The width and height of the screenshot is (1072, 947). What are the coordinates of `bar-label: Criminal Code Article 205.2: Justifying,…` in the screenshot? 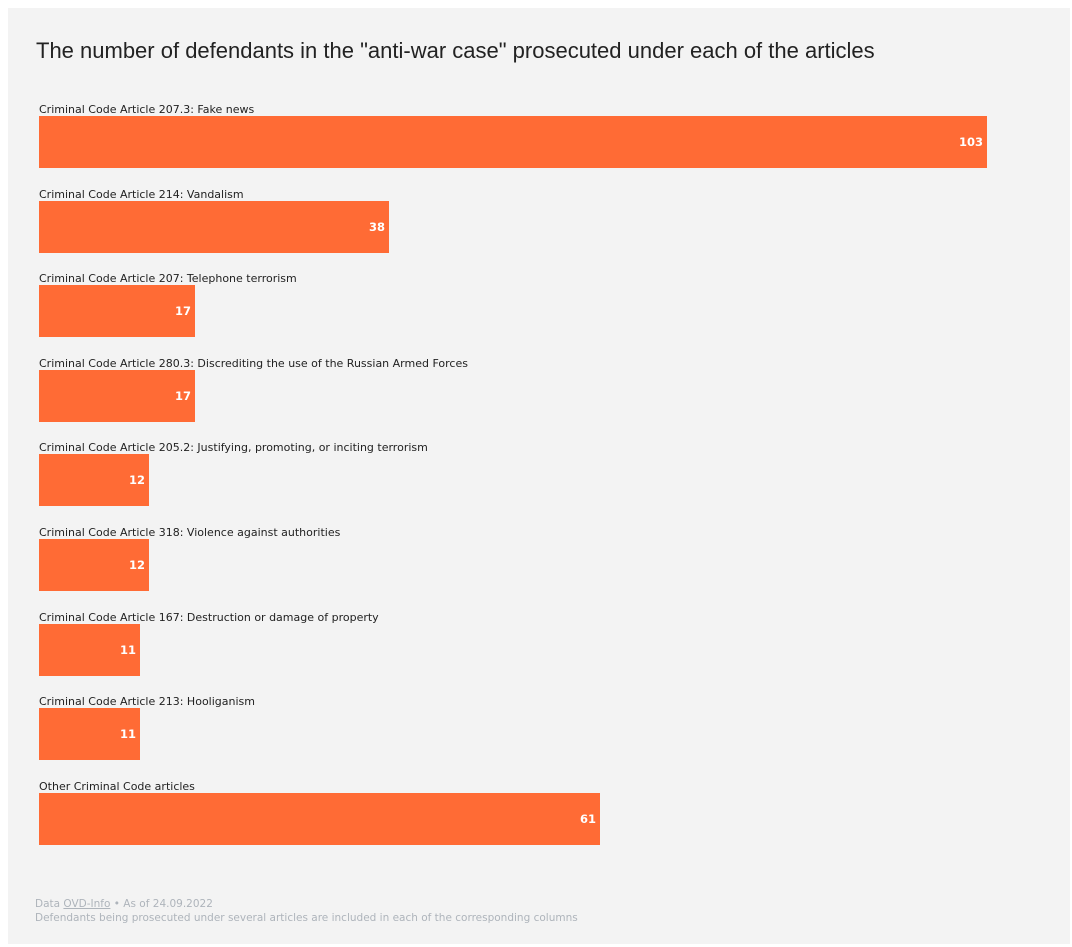 It's located at (233, 448).